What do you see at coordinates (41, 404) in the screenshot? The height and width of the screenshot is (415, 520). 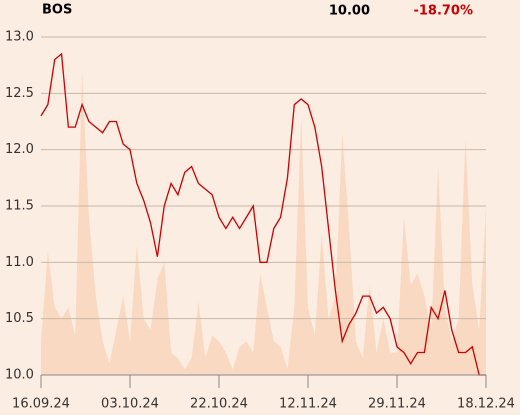 I see `x-tick-label: 16.09.24` at bounding box center [41, 404].